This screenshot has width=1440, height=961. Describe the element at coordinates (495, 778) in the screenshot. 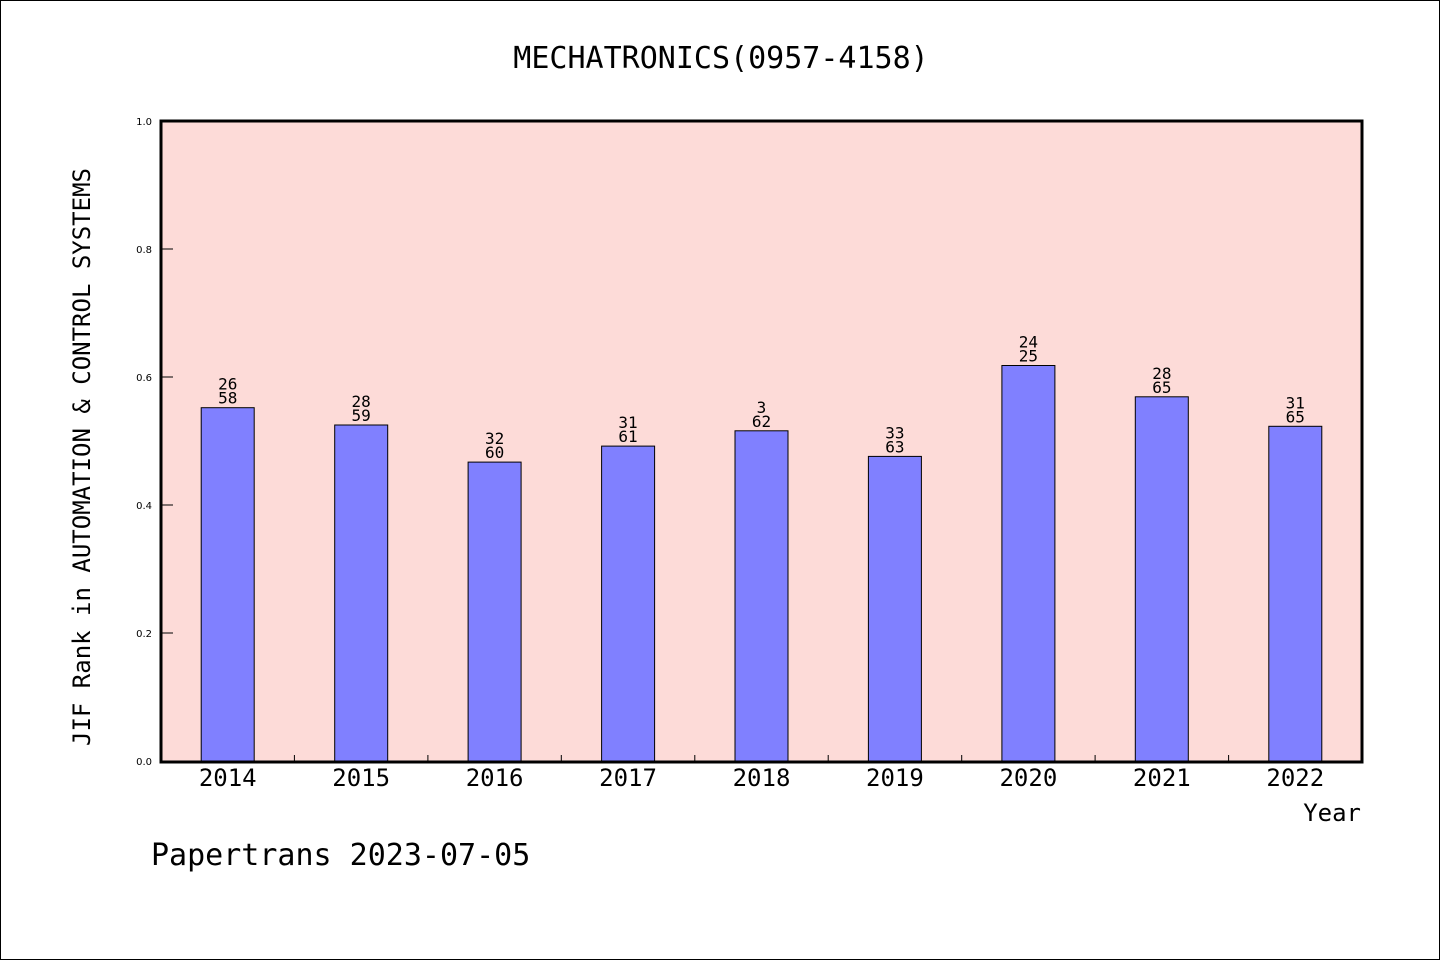

I see `x-tick-label-2016: 2016` at that location.